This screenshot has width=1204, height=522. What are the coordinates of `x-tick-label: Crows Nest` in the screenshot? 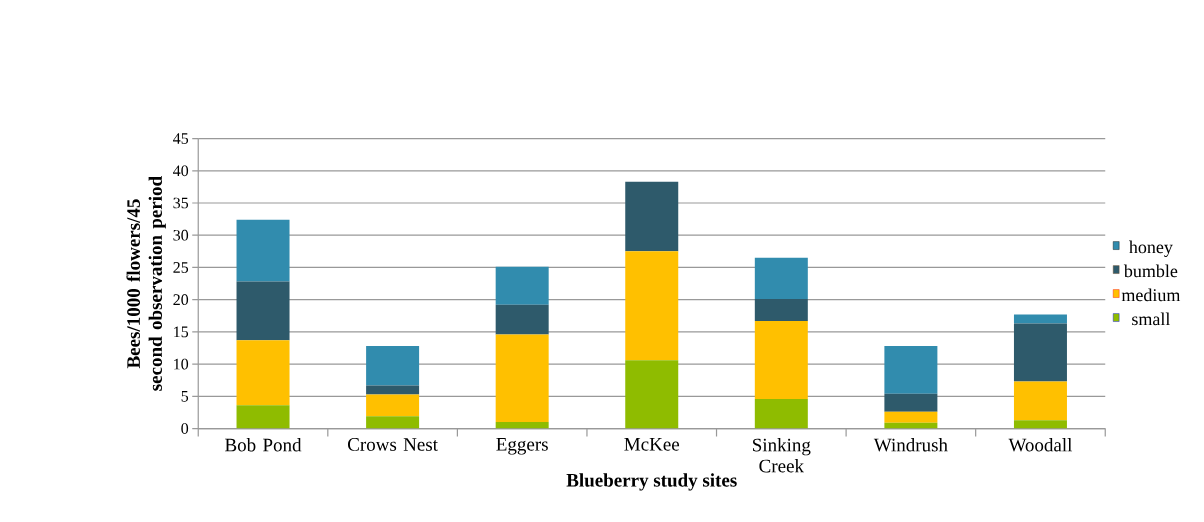 It's located at (393, 444).